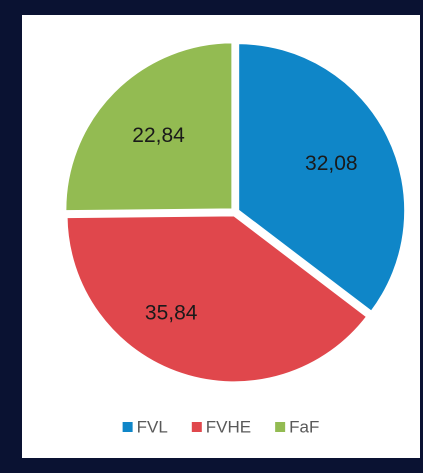 The image size is (423, 473). What do you see at coordinates (152, 426) in the screenshot?
I see `legend-label: FVL` at bounding box center [152, 426].